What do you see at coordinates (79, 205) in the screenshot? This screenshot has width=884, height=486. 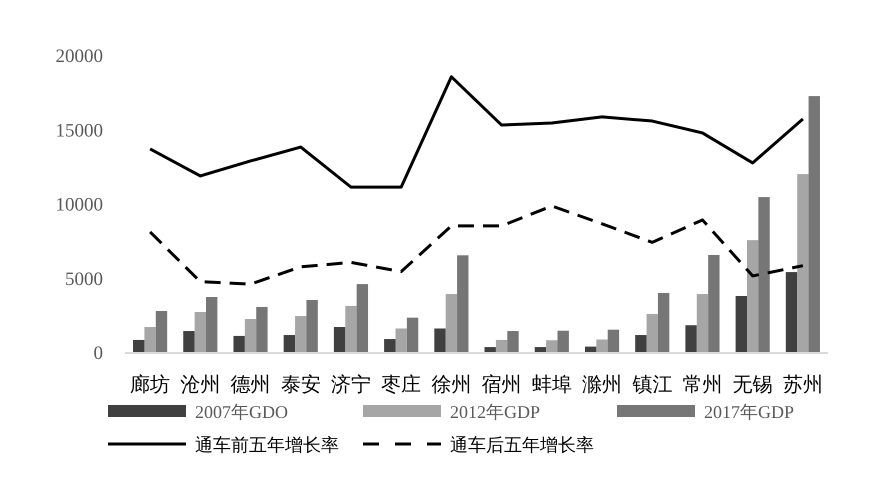 I see `y-tick-label: 10000` at bounding box center [79, 205].